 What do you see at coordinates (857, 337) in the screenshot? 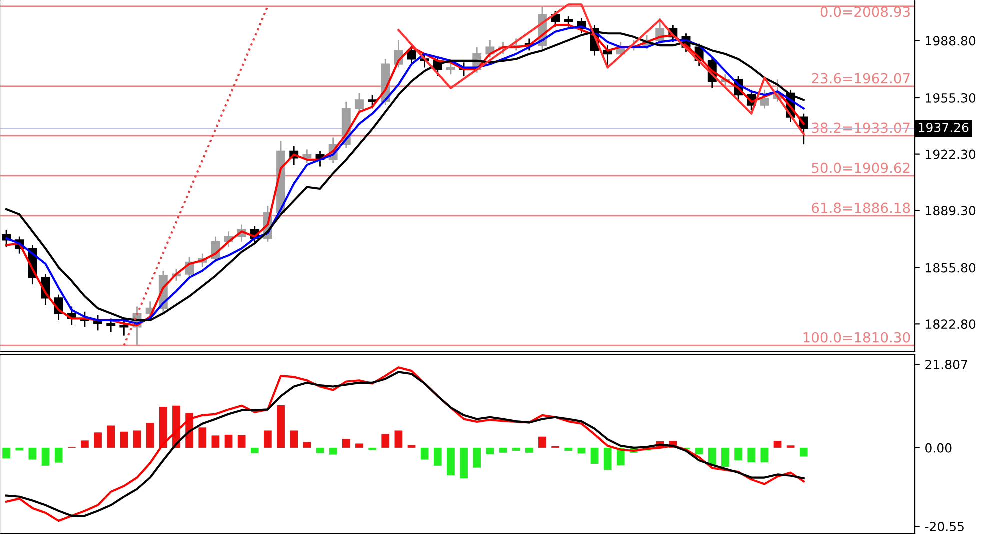
I see `ref-line-label: 100.0=1810.30` at bounding box center [857, 337].